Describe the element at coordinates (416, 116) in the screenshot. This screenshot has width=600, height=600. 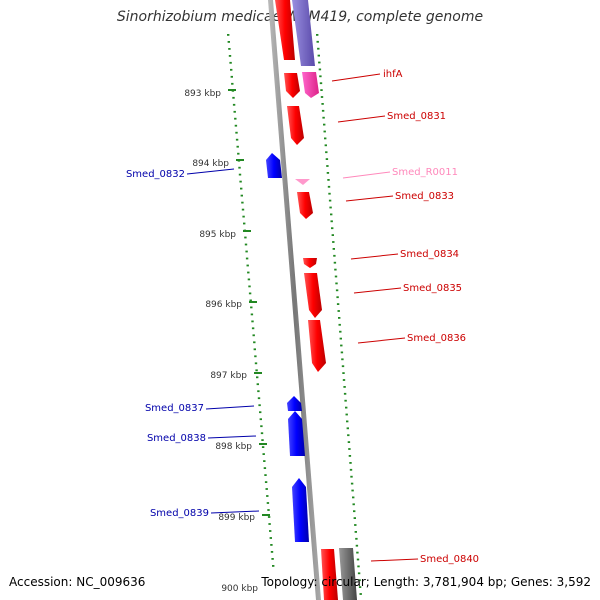
I see `gene-label-smed-0831: Smed_0831` at that location.